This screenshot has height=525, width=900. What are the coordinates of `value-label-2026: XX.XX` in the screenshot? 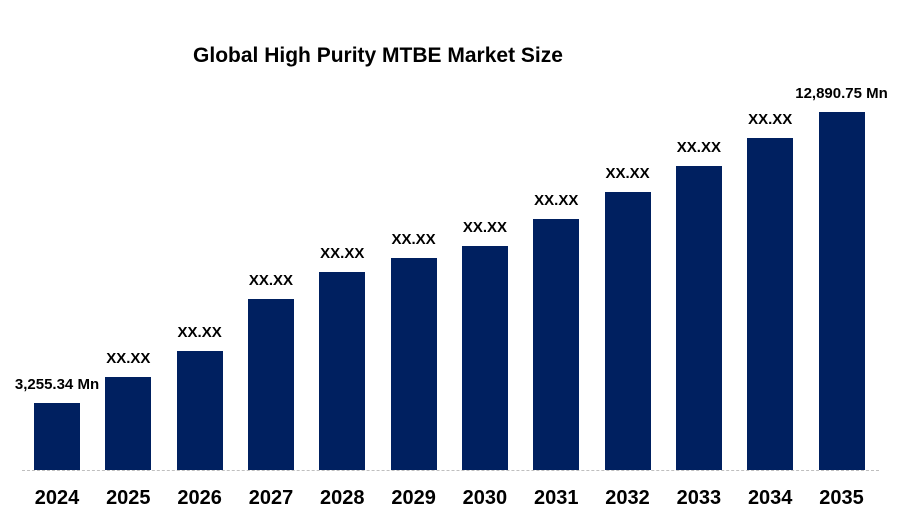 It's located at (199, 332).